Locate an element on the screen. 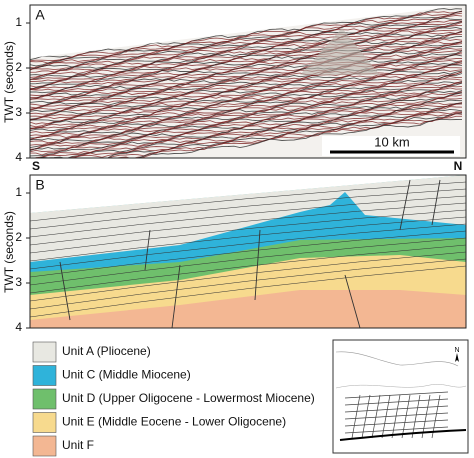 This screenshot has width=474, height=458. location-map: N is located at coordinates (400, 396).